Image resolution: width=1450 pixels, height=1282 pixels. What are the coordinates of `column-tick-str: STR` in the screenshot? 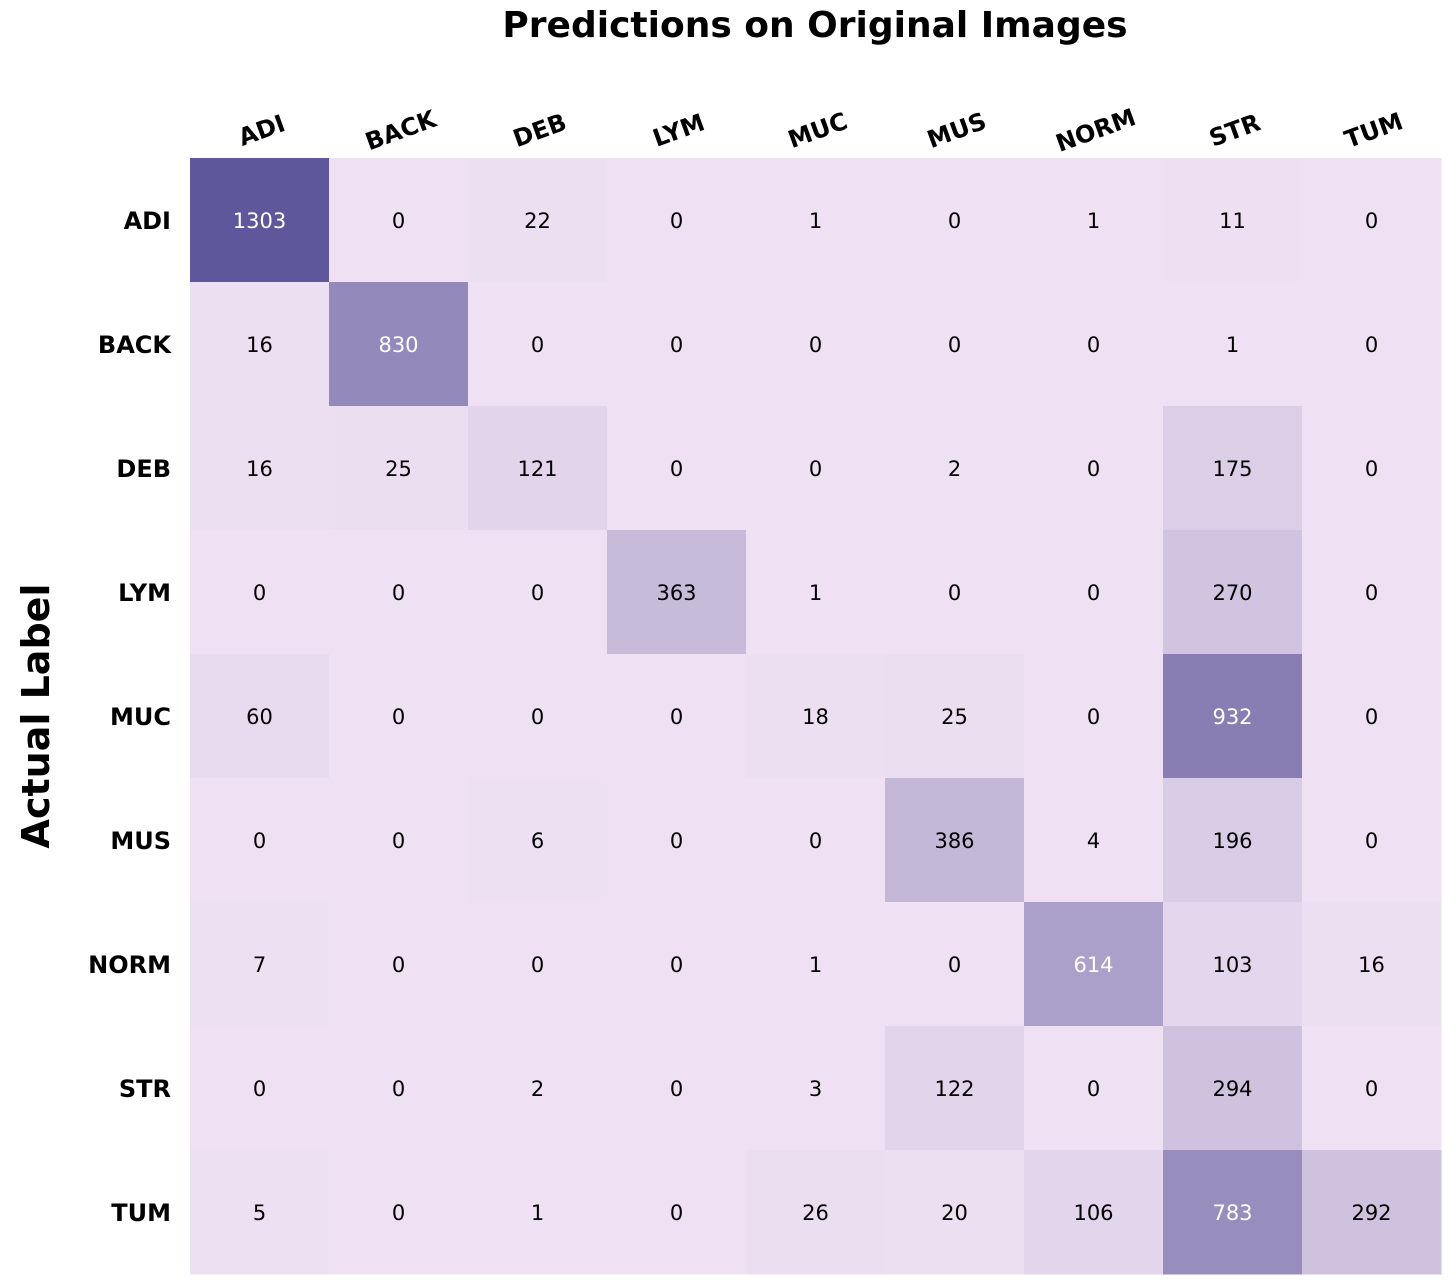 It's located at (1234, 130).